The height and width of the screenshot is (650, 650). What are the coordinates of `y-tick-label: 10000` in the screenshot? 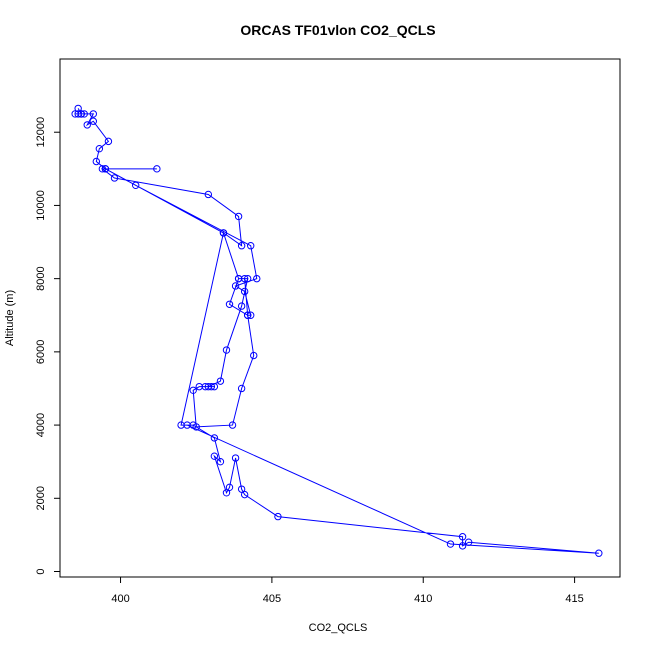 It's located at (41, 205).